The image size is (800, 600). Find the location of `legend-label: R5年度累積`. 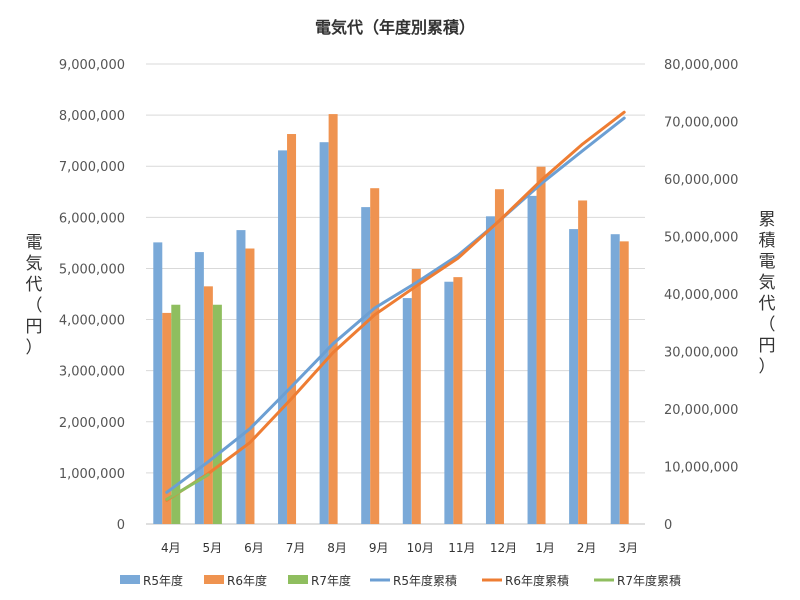

legend-label: R5年度累積 is located at coordinates (425, 580).